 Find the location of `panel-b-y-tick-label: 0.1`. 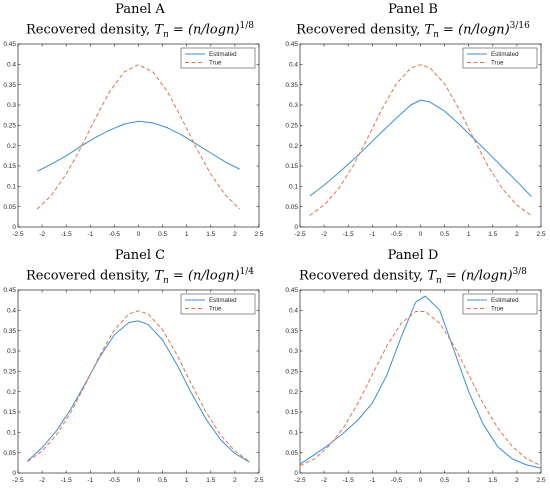

panel-b-y-tick-label: 0.1 is located at coordinates (293, 187).